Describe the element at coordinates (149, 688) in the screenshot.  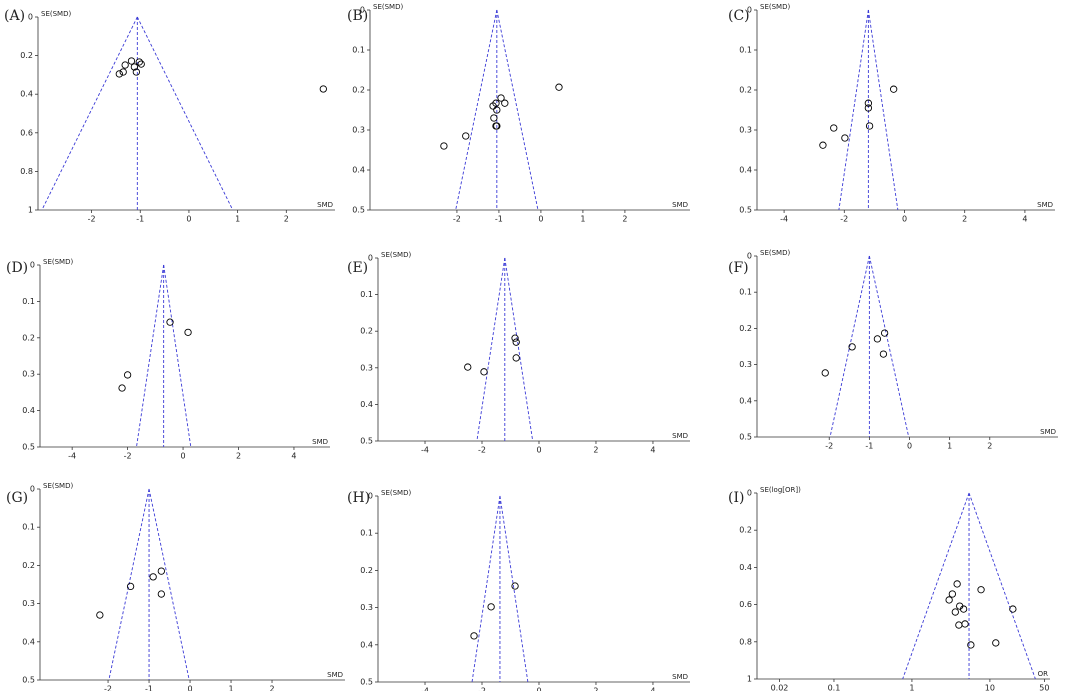
I see `x-tick-label: -1` at that location.